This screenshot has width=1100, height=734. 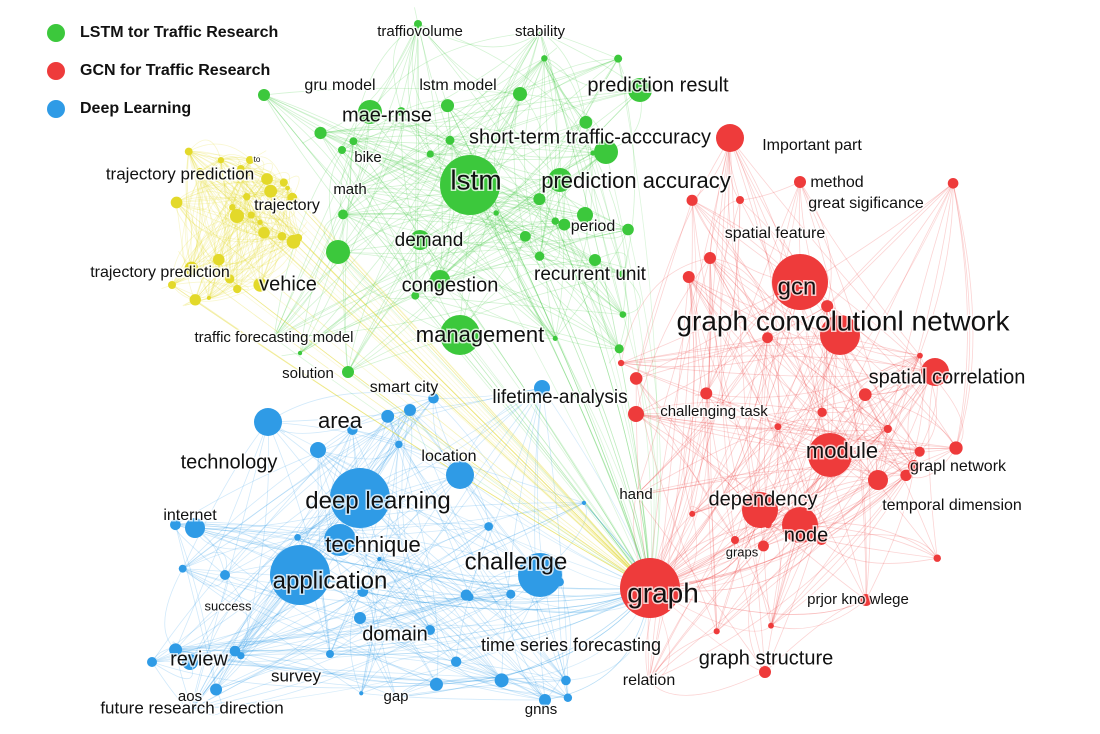 I want to click on node-label: math, so click(x=349, y=189).